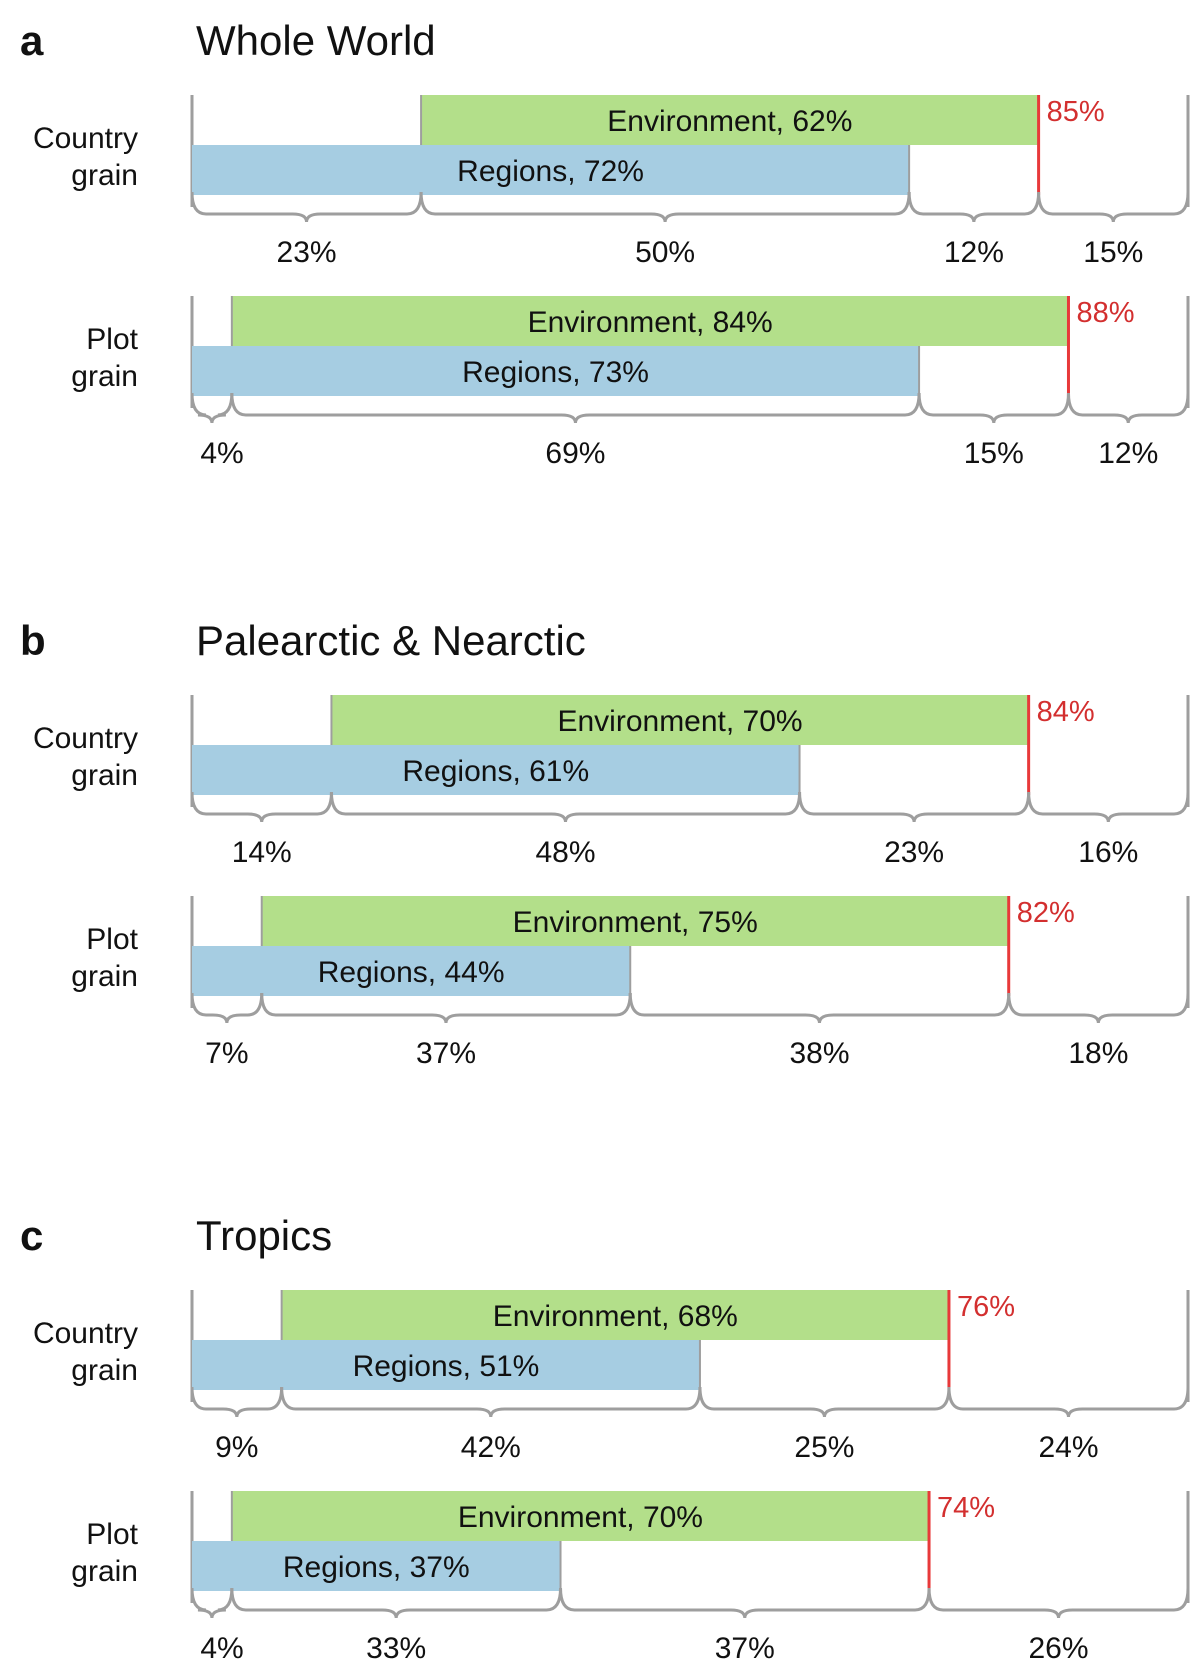  I want to click on segment-label: 24%, so click(1068, 1447).